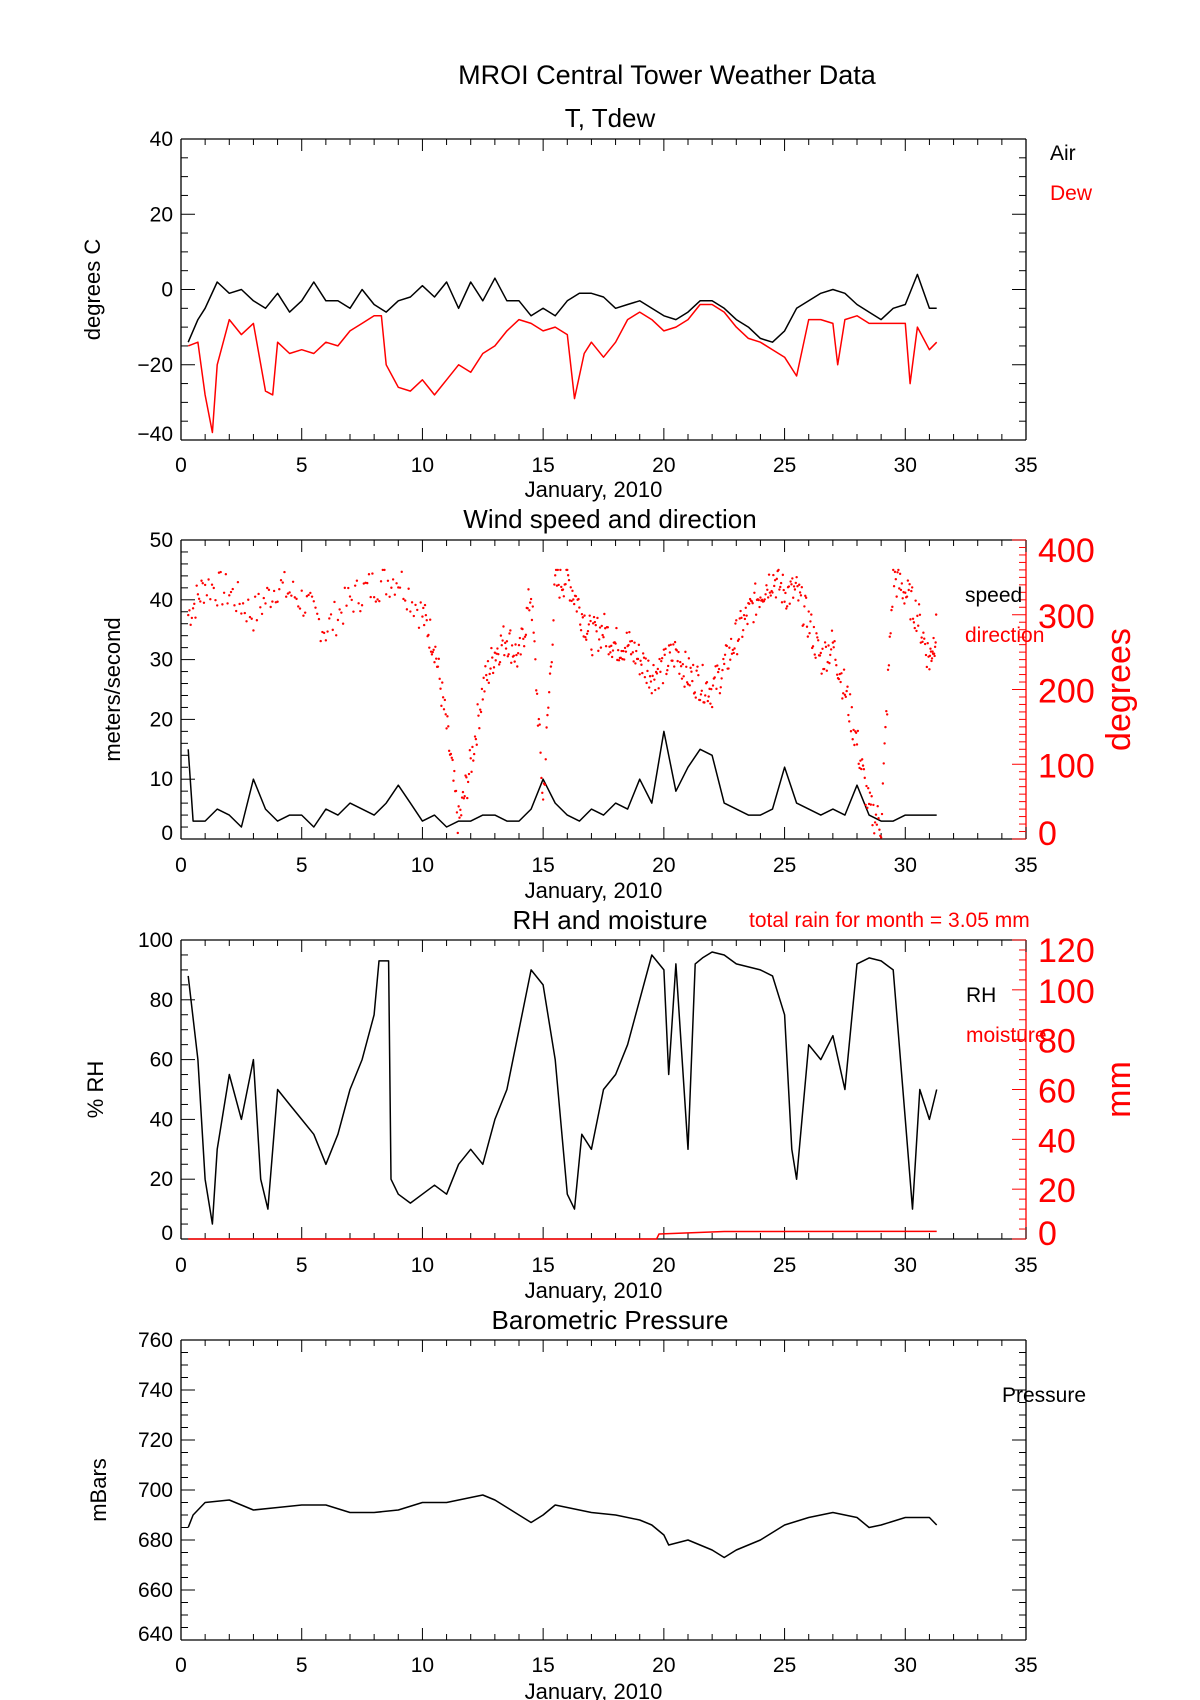 This screenshot has width=1200, height=1700. Describe the element at coordinates (422, 865) in the screenshot. I see `x-tick-label: 10` at that location.